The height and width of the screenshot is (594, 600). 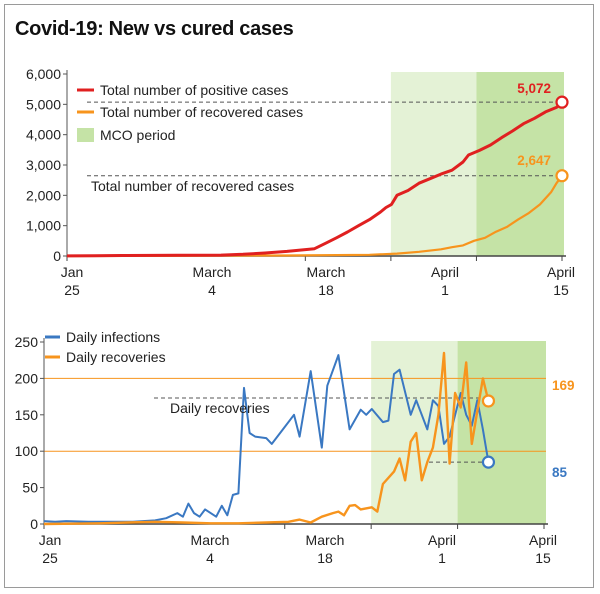 What do you see at coordinates (27, 378) in the screenshot?
I see `y-tick-label: 200` at bounding box center [27, 378].